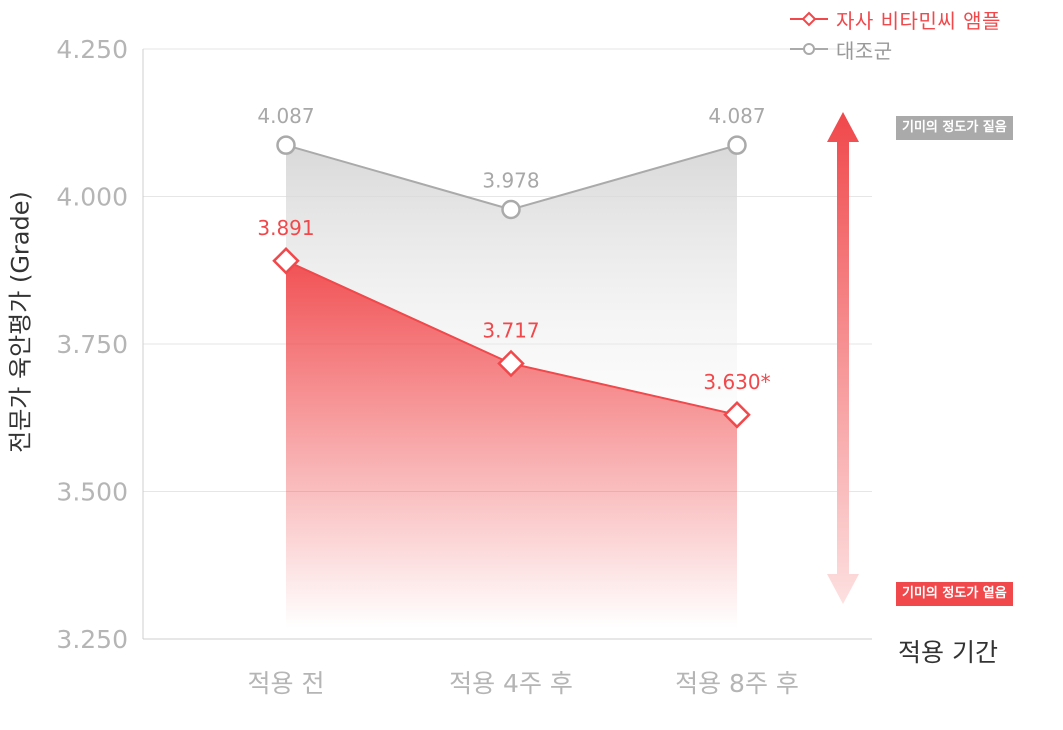 Image resolution: width=1063 pixels, height=730 pixels. I want to click on circle-marker-icon, so click(809, 49).